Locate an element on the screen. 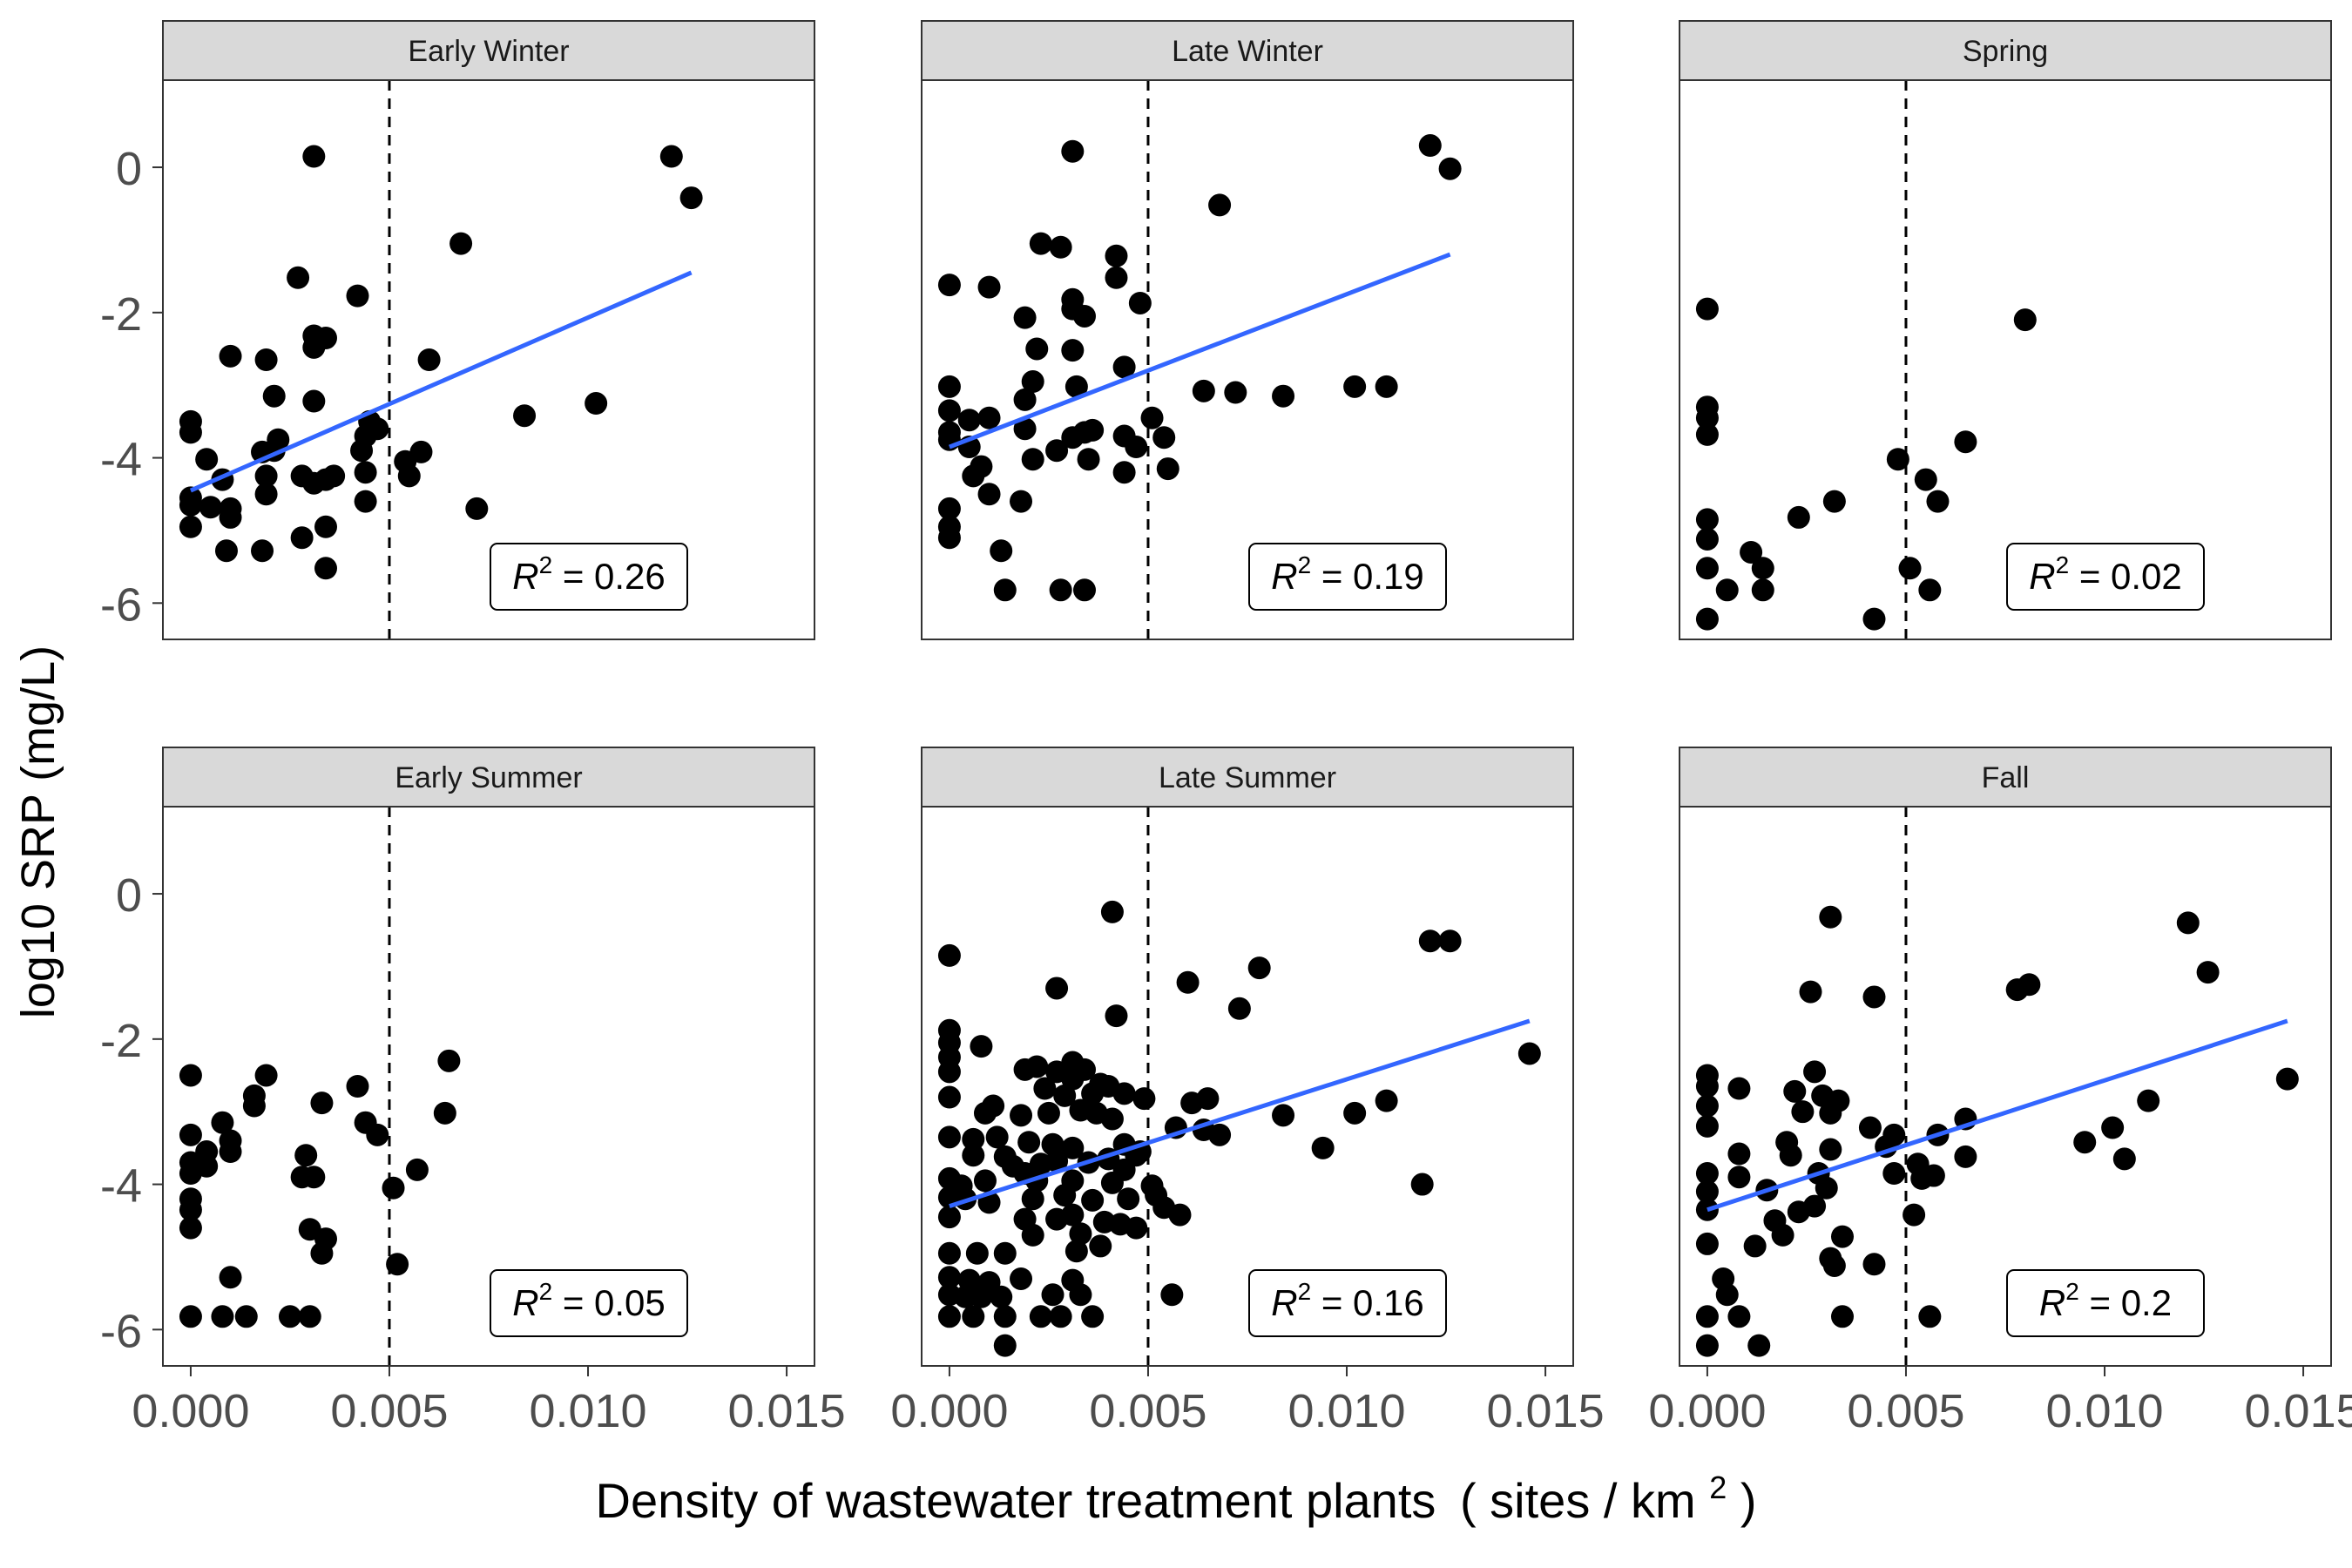  regression-line is located at coordinates (1997, 1115).